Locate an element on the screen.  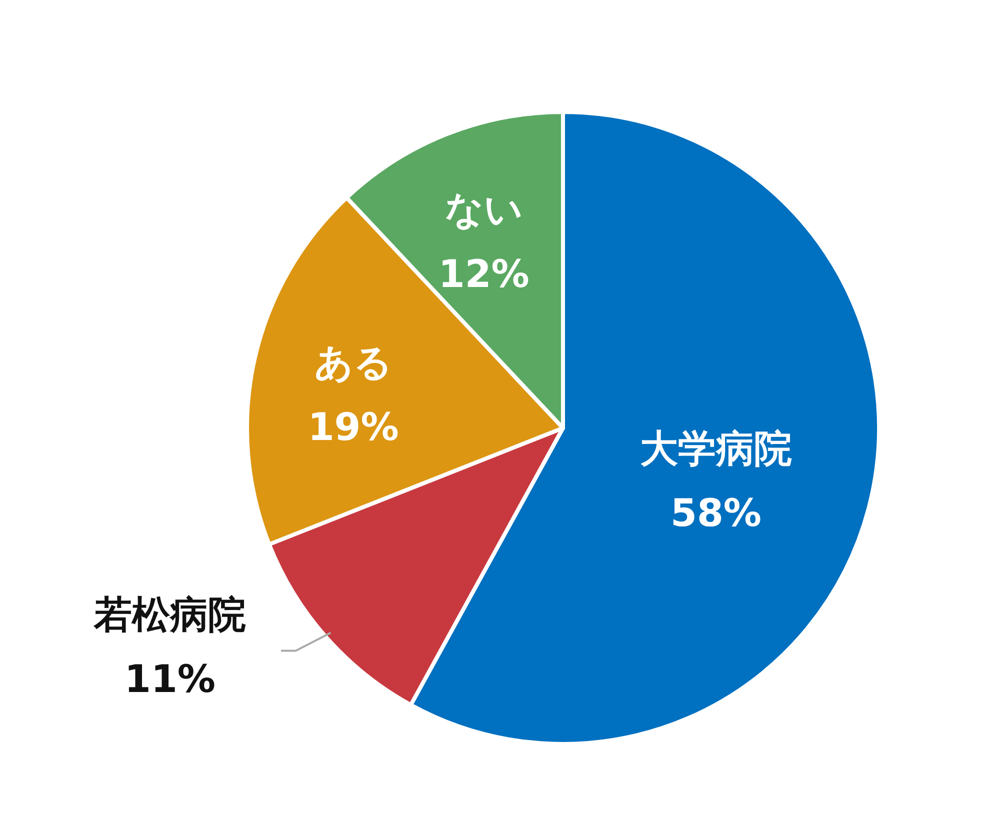
slice-label: ある is located at coordinates (353, 362).